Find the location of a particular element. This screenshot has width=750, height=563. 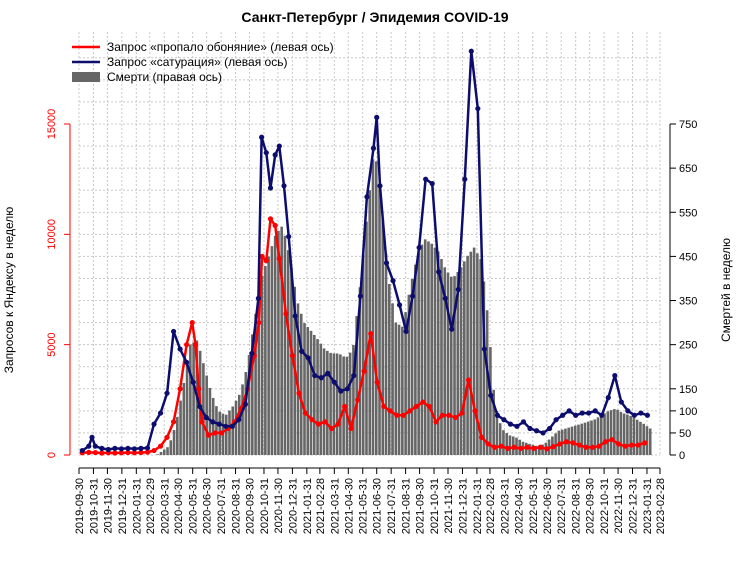

x-tick-label: 2019-12-31 is located at coordinates (123, 506).